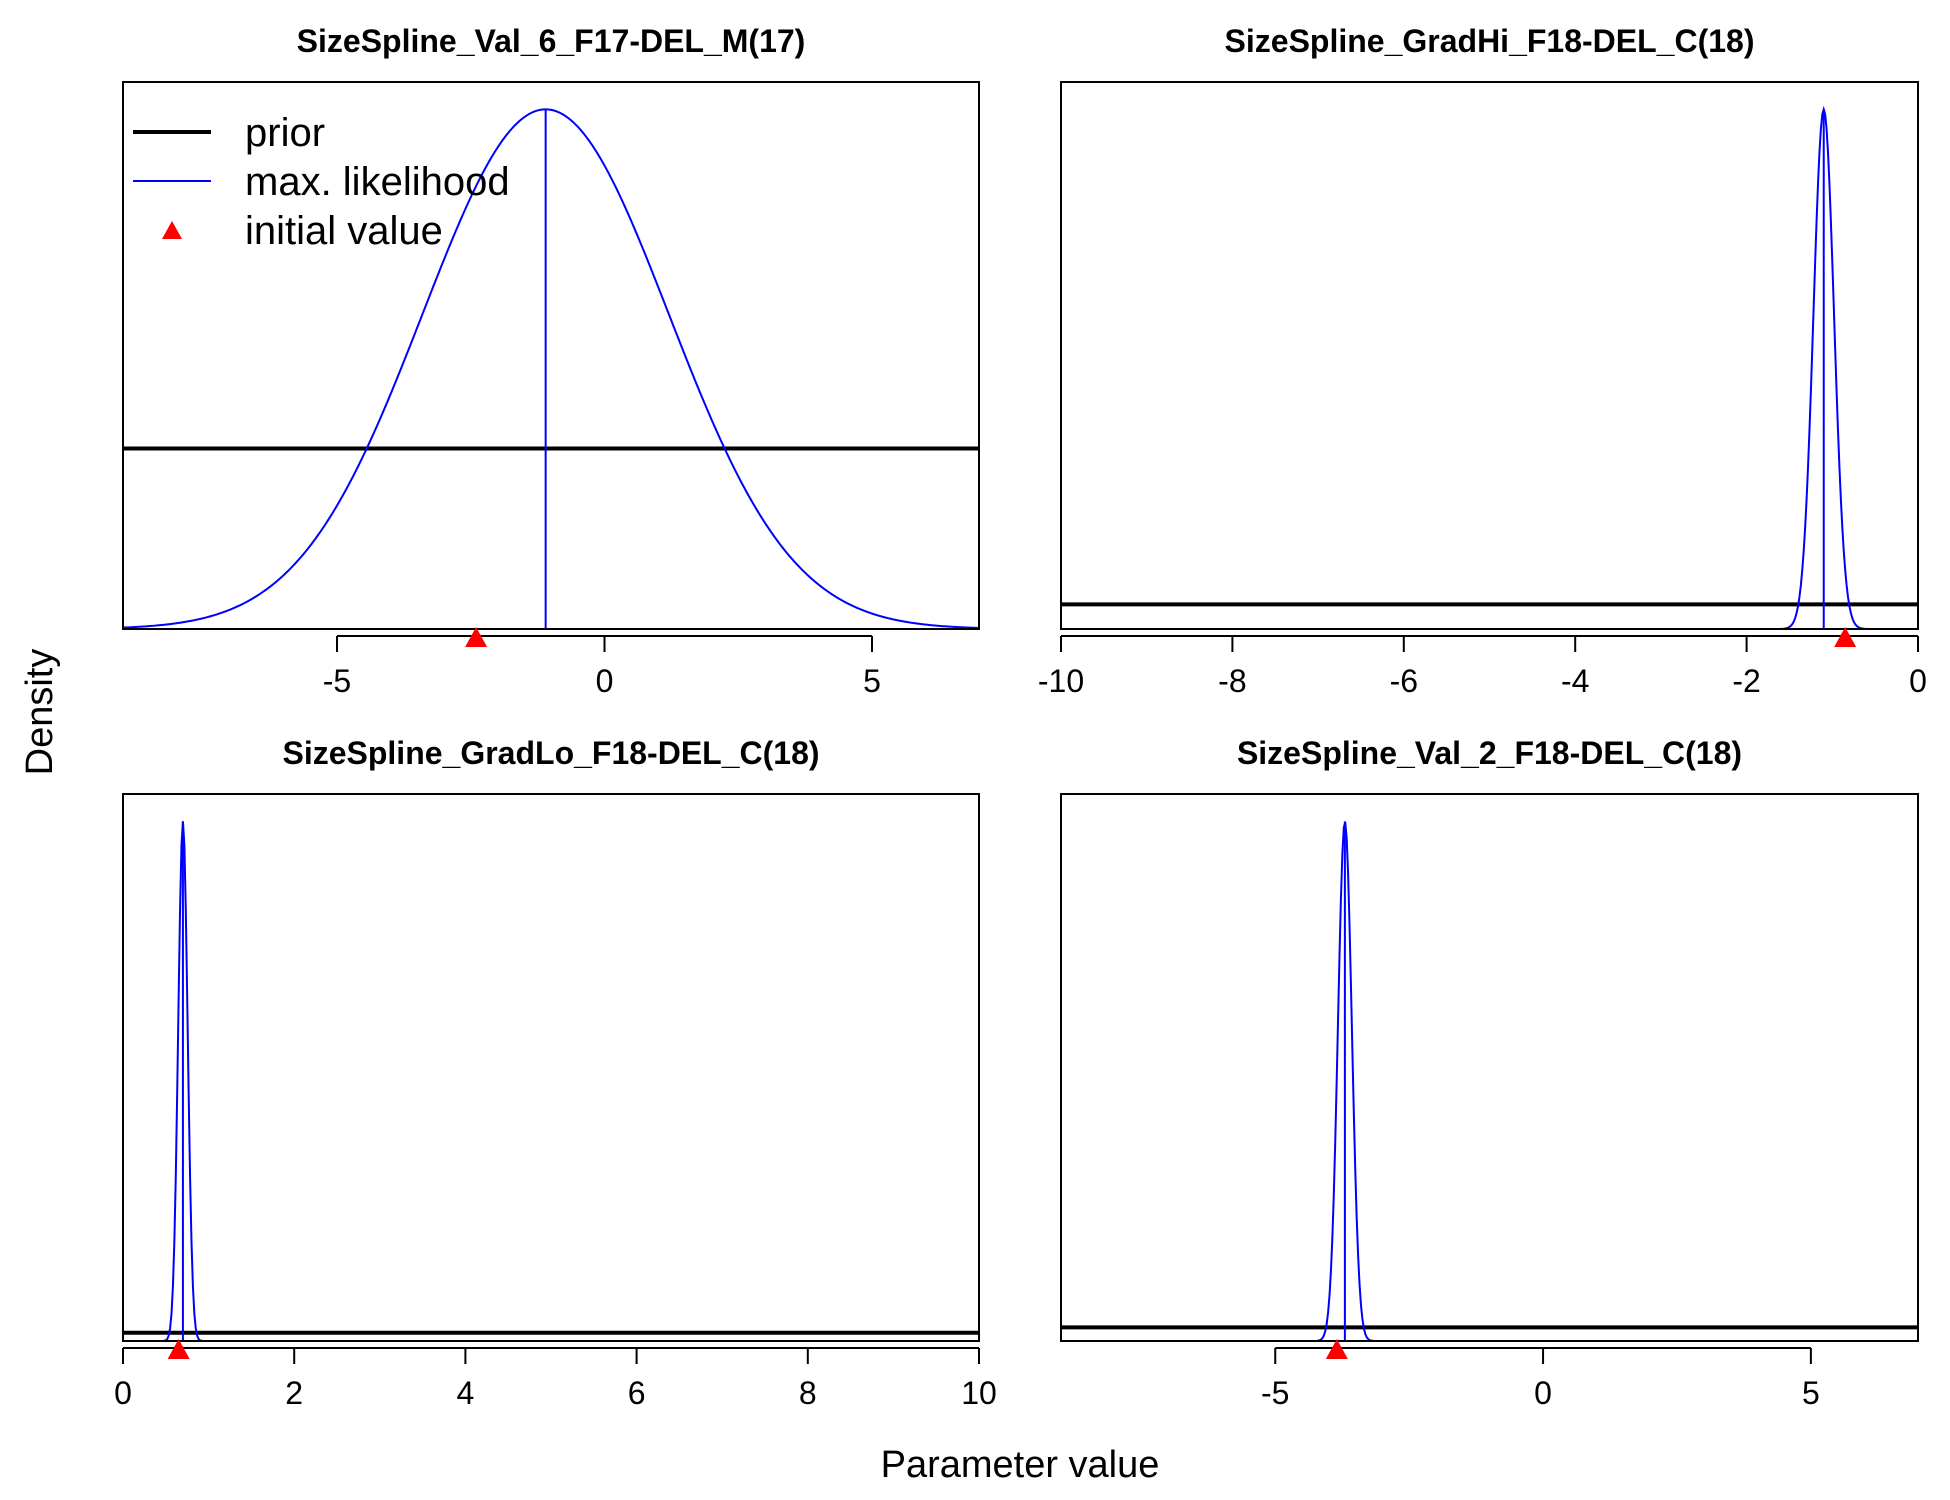 The height and width of the screenshot is (1500, 1950). Describe the element at coordinates (1061, 681) in the screenshot. I see `x-tick-label: -10` at that location.